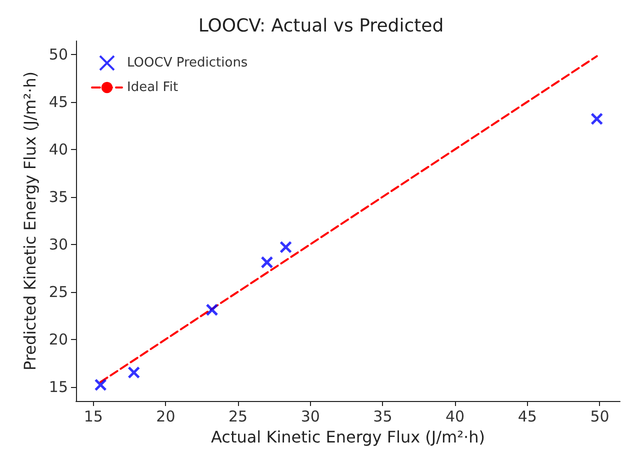 This screenshot has height=459, width=642. What do you see at coordinates (348, 437) in the screenshot?
I see `x-axis-title: Actual Kinetic Energy Flux (J/m²·h)` at bounding box center [348, 437].